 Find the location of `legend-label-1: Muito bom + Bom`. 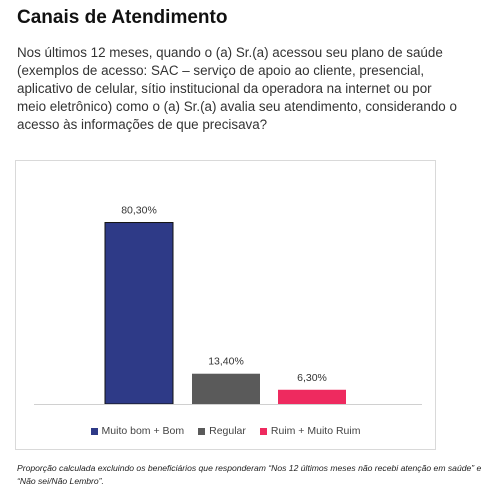

legend-label-1: Muito bom + Bom is located at coordinates (143, 431).